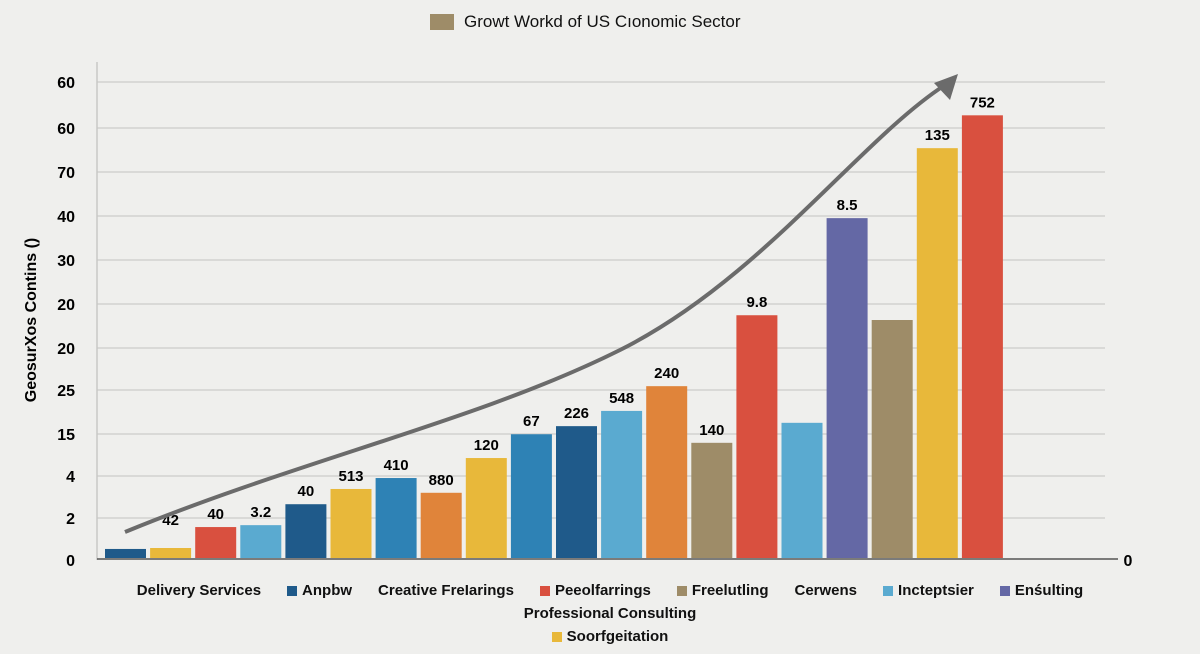  I want to click on chart-title: Growt Workd of US Cıonomic Sector, so click(585, 22).